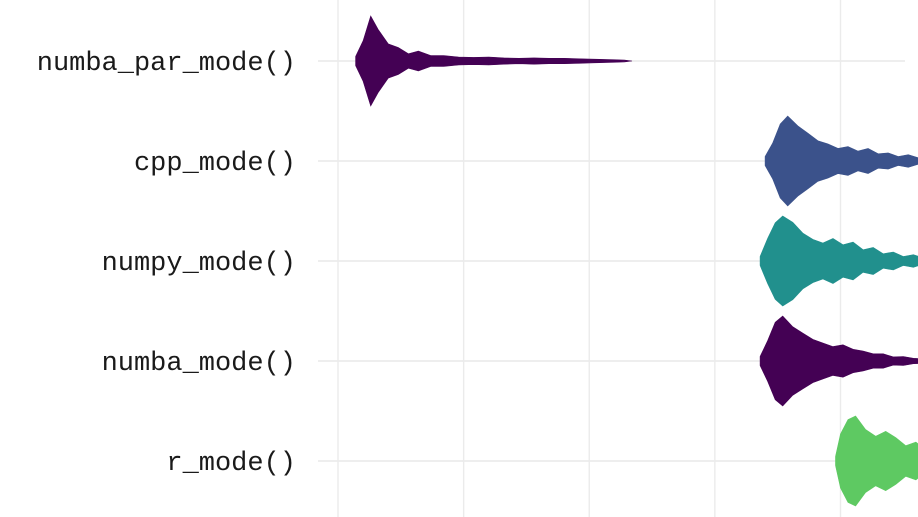 The image size is (918, 517). I want to click on y-tick-label: r_mode(), so click(231, 464).